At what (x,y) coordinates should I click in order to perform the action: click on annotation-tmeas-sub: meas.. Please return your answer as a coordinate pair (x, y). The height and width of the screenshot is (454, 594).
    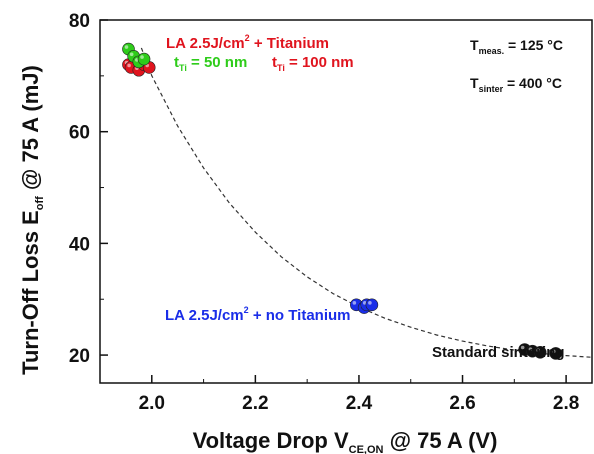
    Looking at the image, I should click on (492, 51).